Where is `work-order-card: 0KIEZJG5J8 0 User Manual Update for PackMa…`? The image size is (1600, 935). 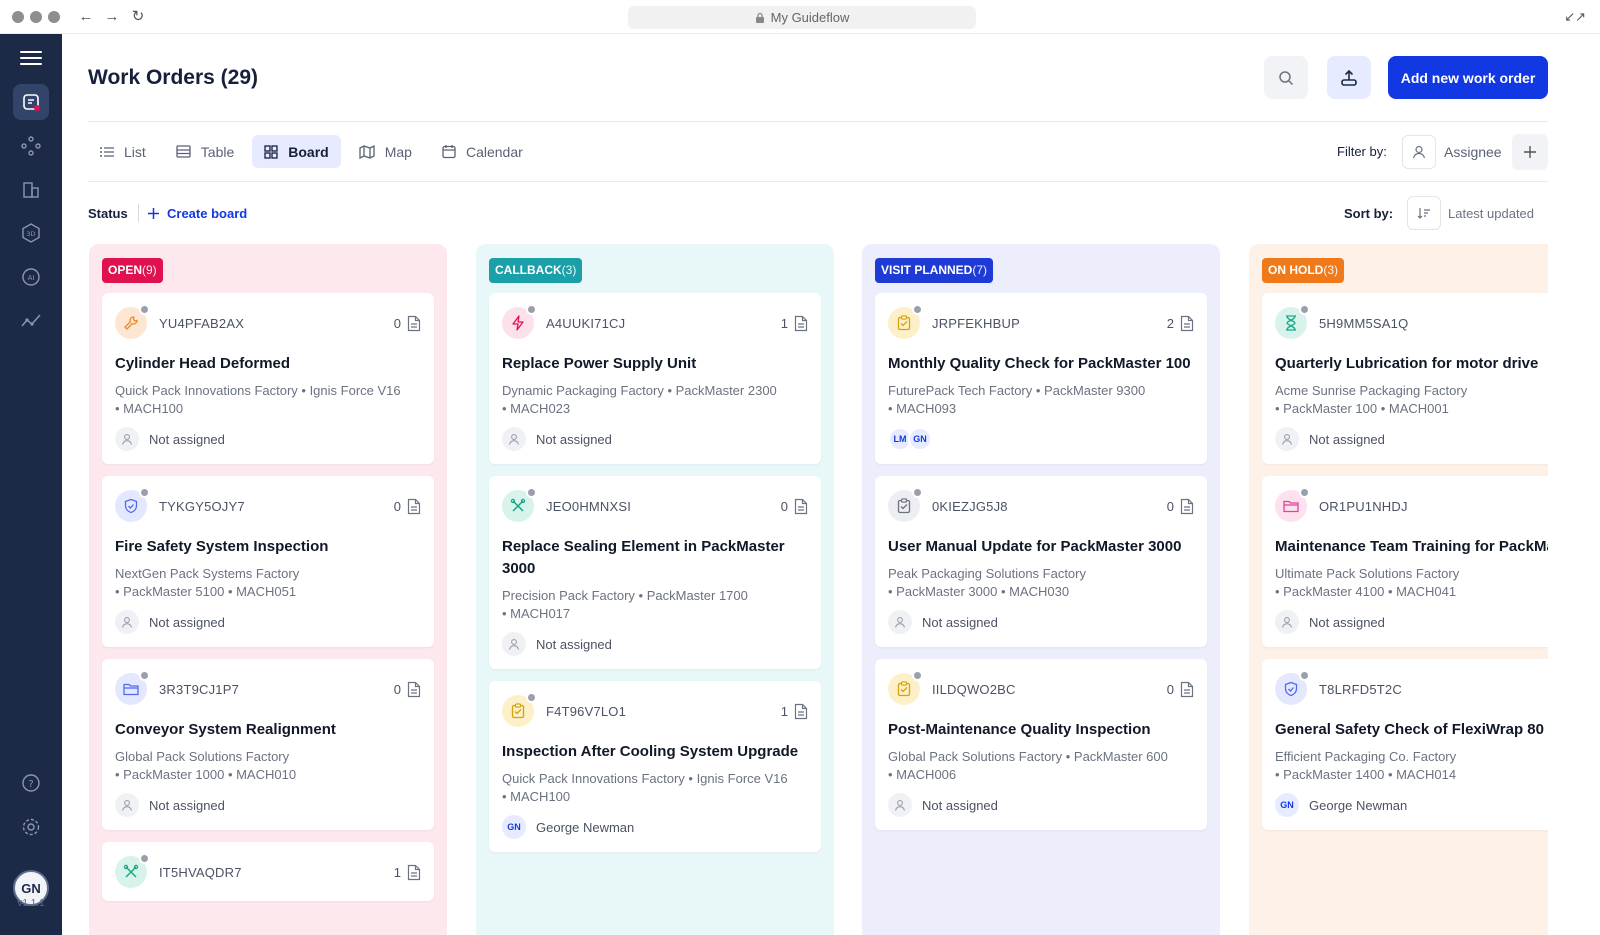
work-order-card: 0KIEZJG5J8 0 User Manual Update for PackMa… is located at coordinates (1041, 561).